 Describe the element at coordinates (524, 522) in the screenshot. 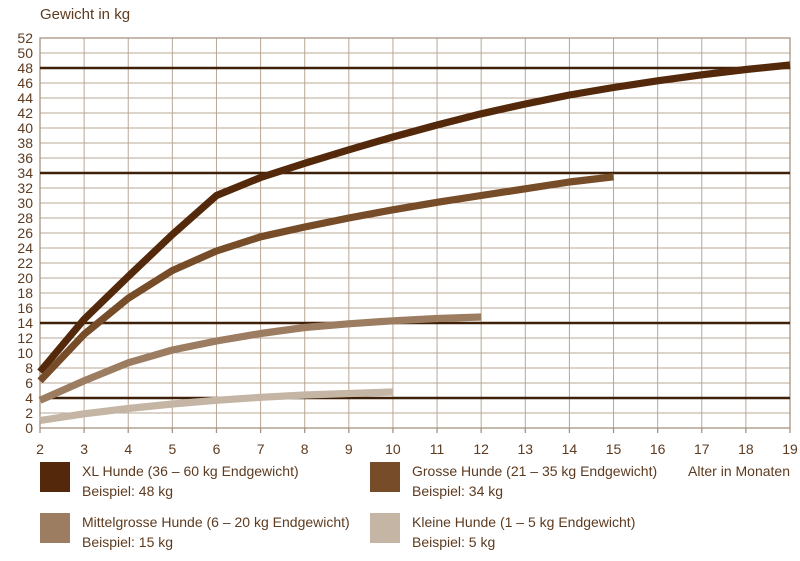

I see `legend-label: Kleine Hunde (1 – 5 kg Endgewicht)` at that location.